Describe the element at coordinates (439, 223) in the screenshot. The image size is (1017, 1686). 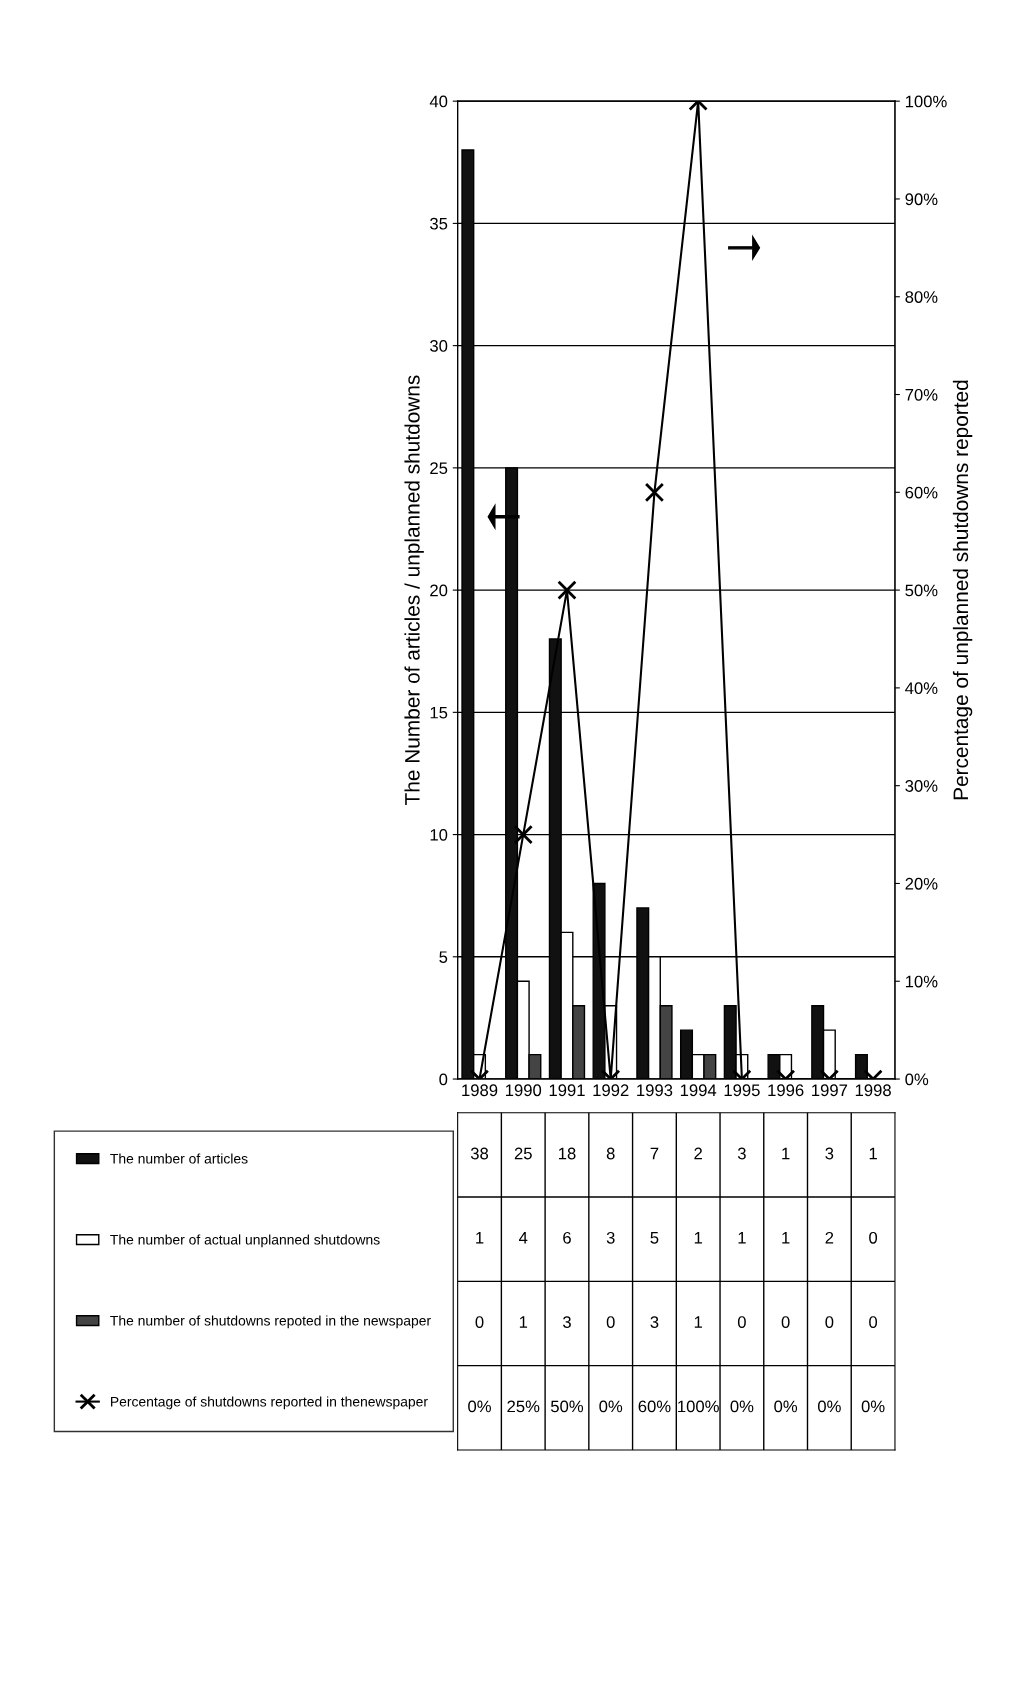
I see `y-tick-label: 35` at that location.